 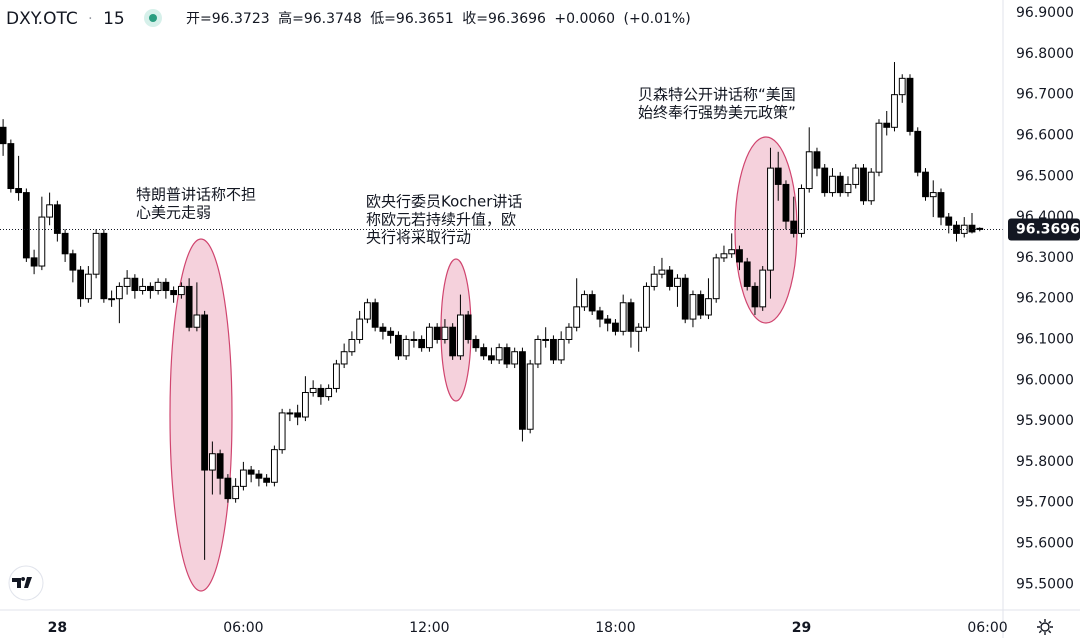 I want to click on annotation: 特朗普讲话称不担 心美元走弱, so click(x=196, y=204).